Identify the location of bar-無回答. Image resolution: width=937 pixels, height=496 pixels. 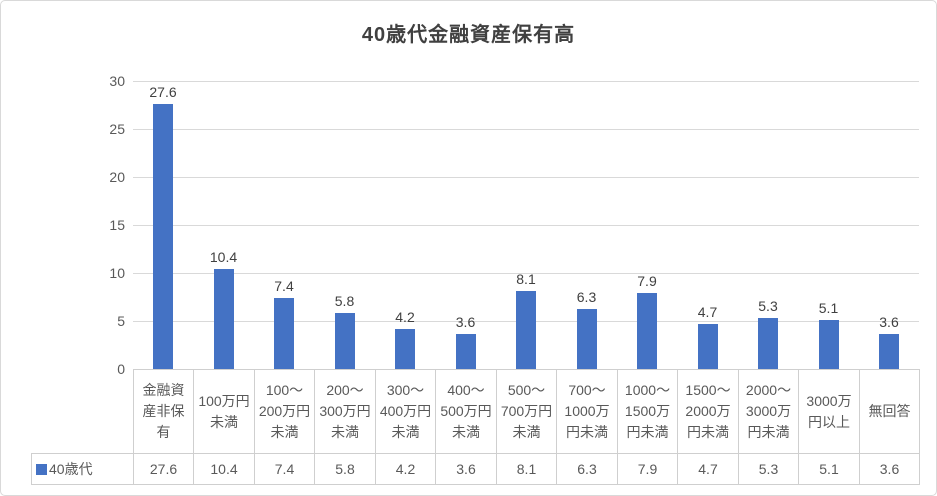
(889, 351).